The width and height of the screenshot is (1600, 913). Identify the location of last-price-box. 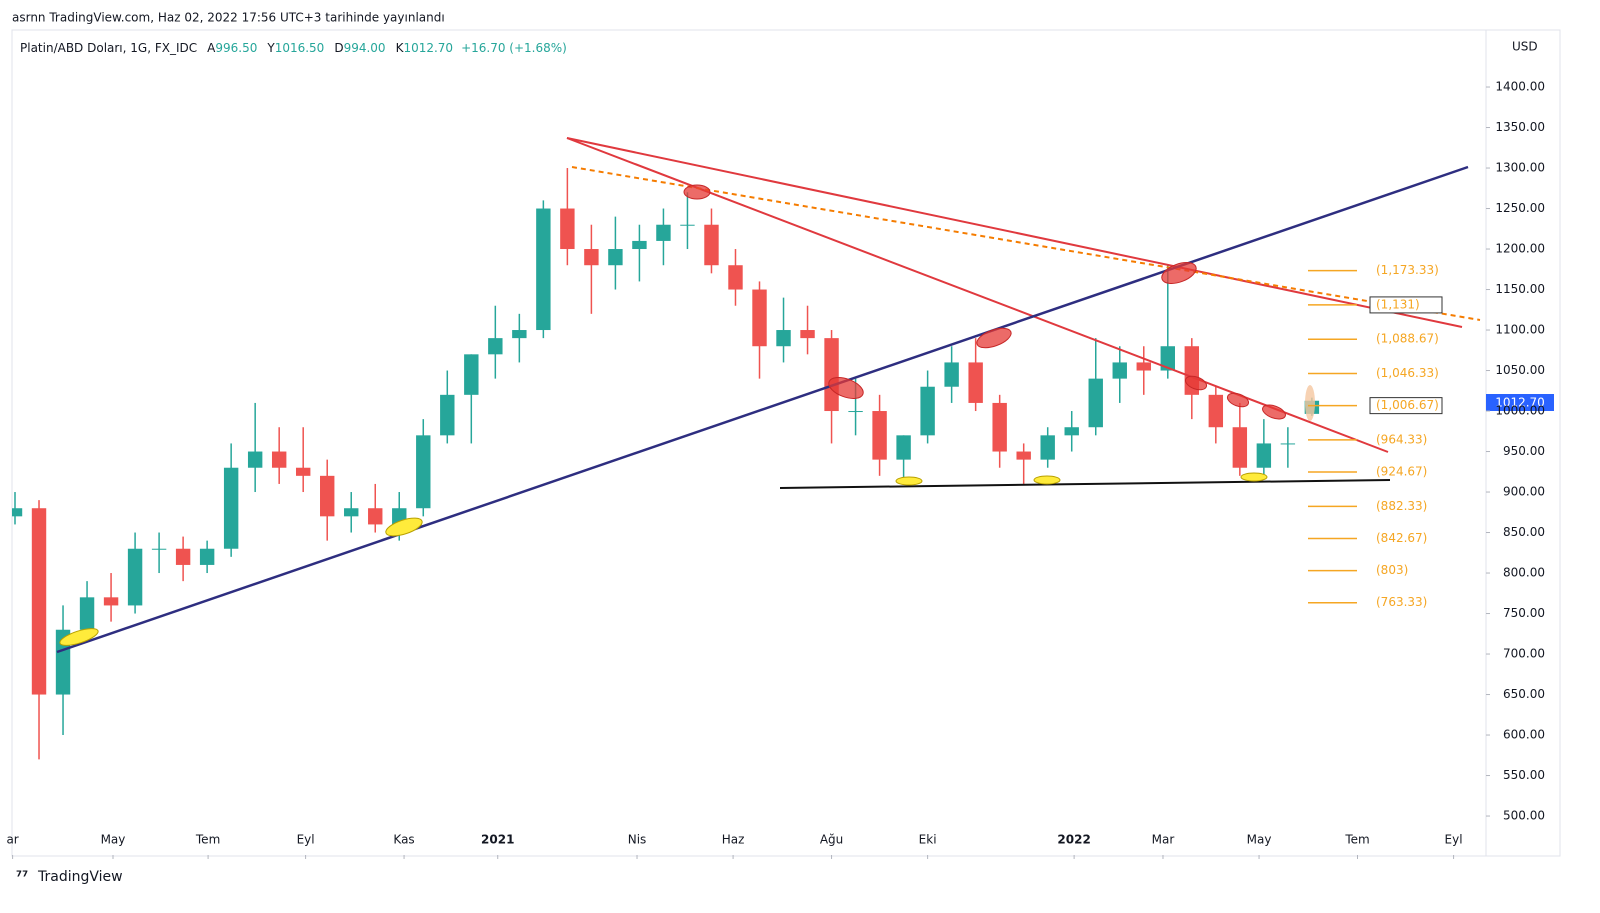
(1520, 402).